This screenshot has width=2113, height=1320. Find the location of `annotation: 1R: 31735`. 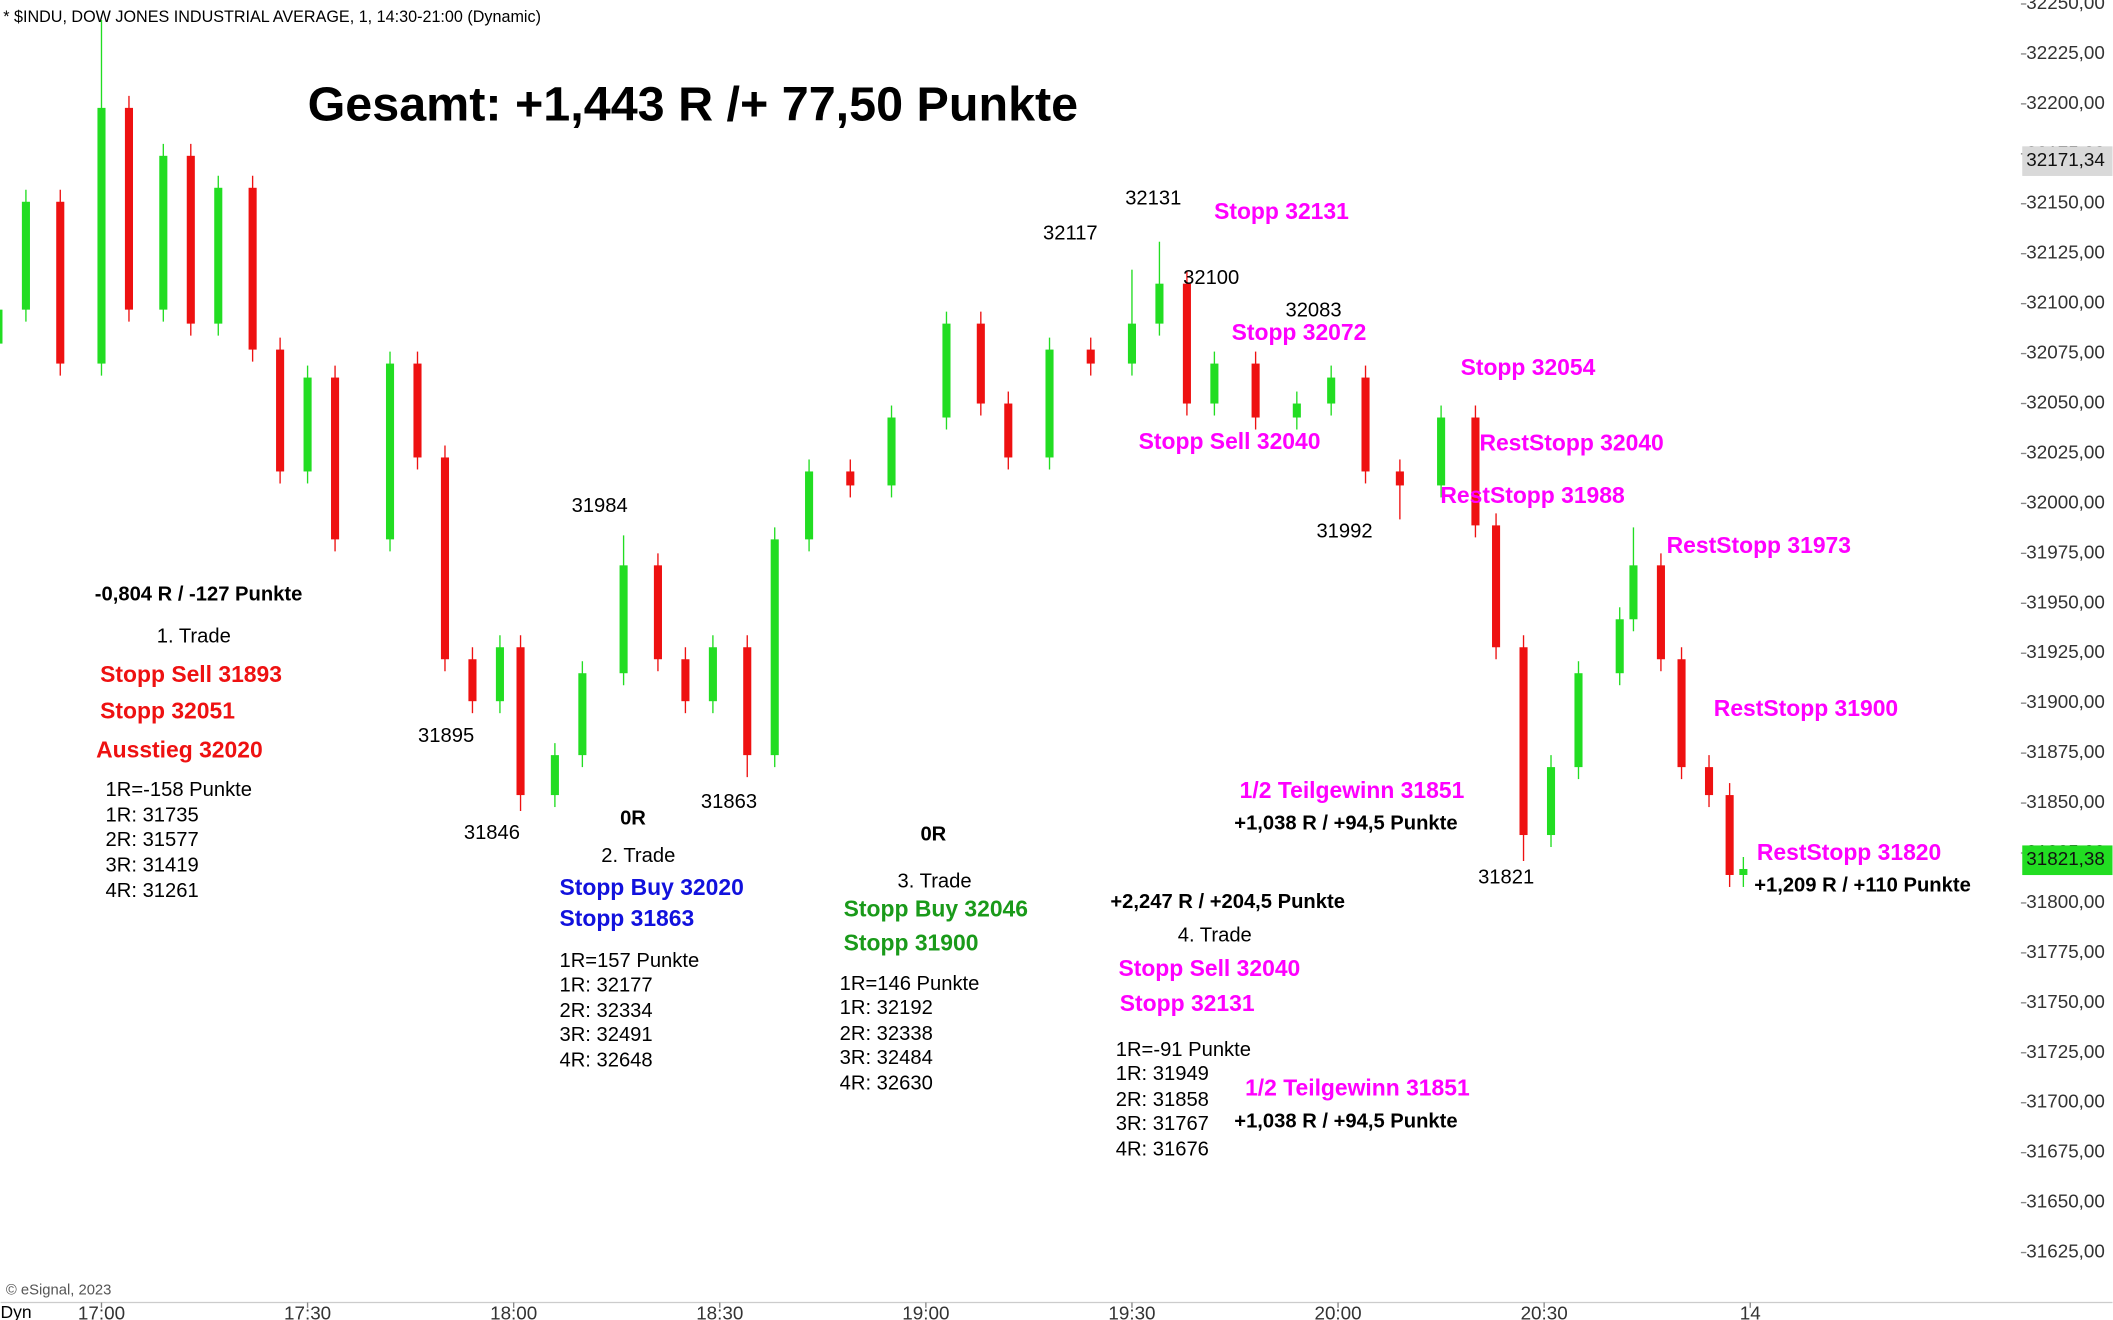

annotation: 1R: 31735 is located at coordinates (152, 816).